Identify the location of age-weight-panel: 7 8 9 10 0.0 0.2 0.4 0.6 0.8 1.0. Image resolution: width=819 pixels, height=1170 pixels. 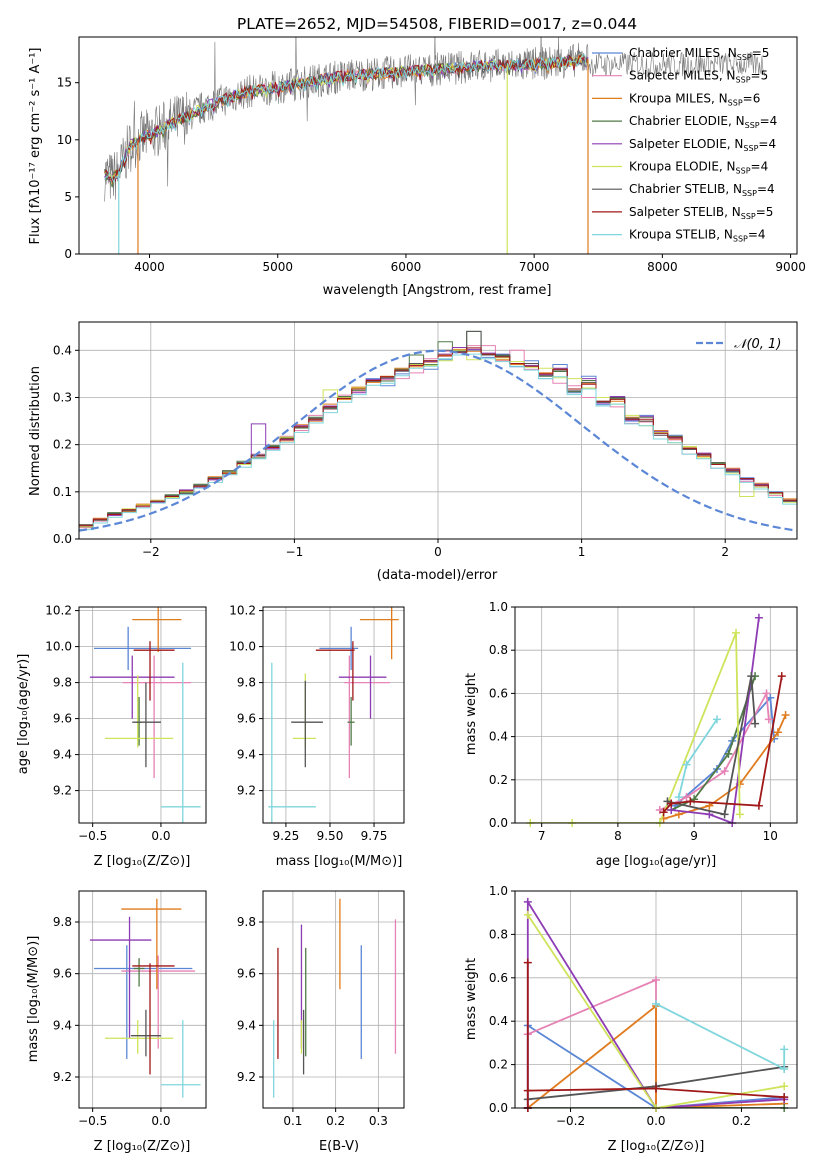
(643, 721).